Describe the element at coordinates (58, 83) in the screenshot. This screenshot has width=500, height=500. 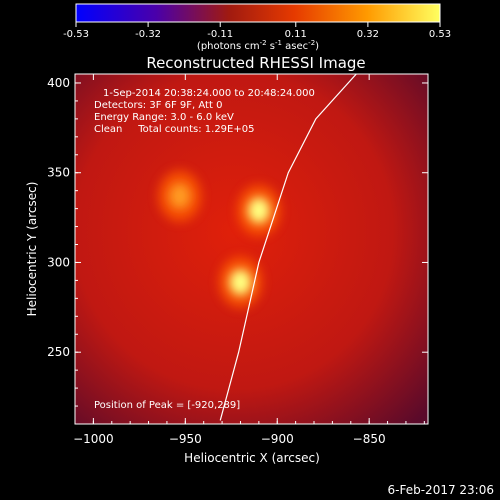
I see `y-tick-label: 400` at that location.